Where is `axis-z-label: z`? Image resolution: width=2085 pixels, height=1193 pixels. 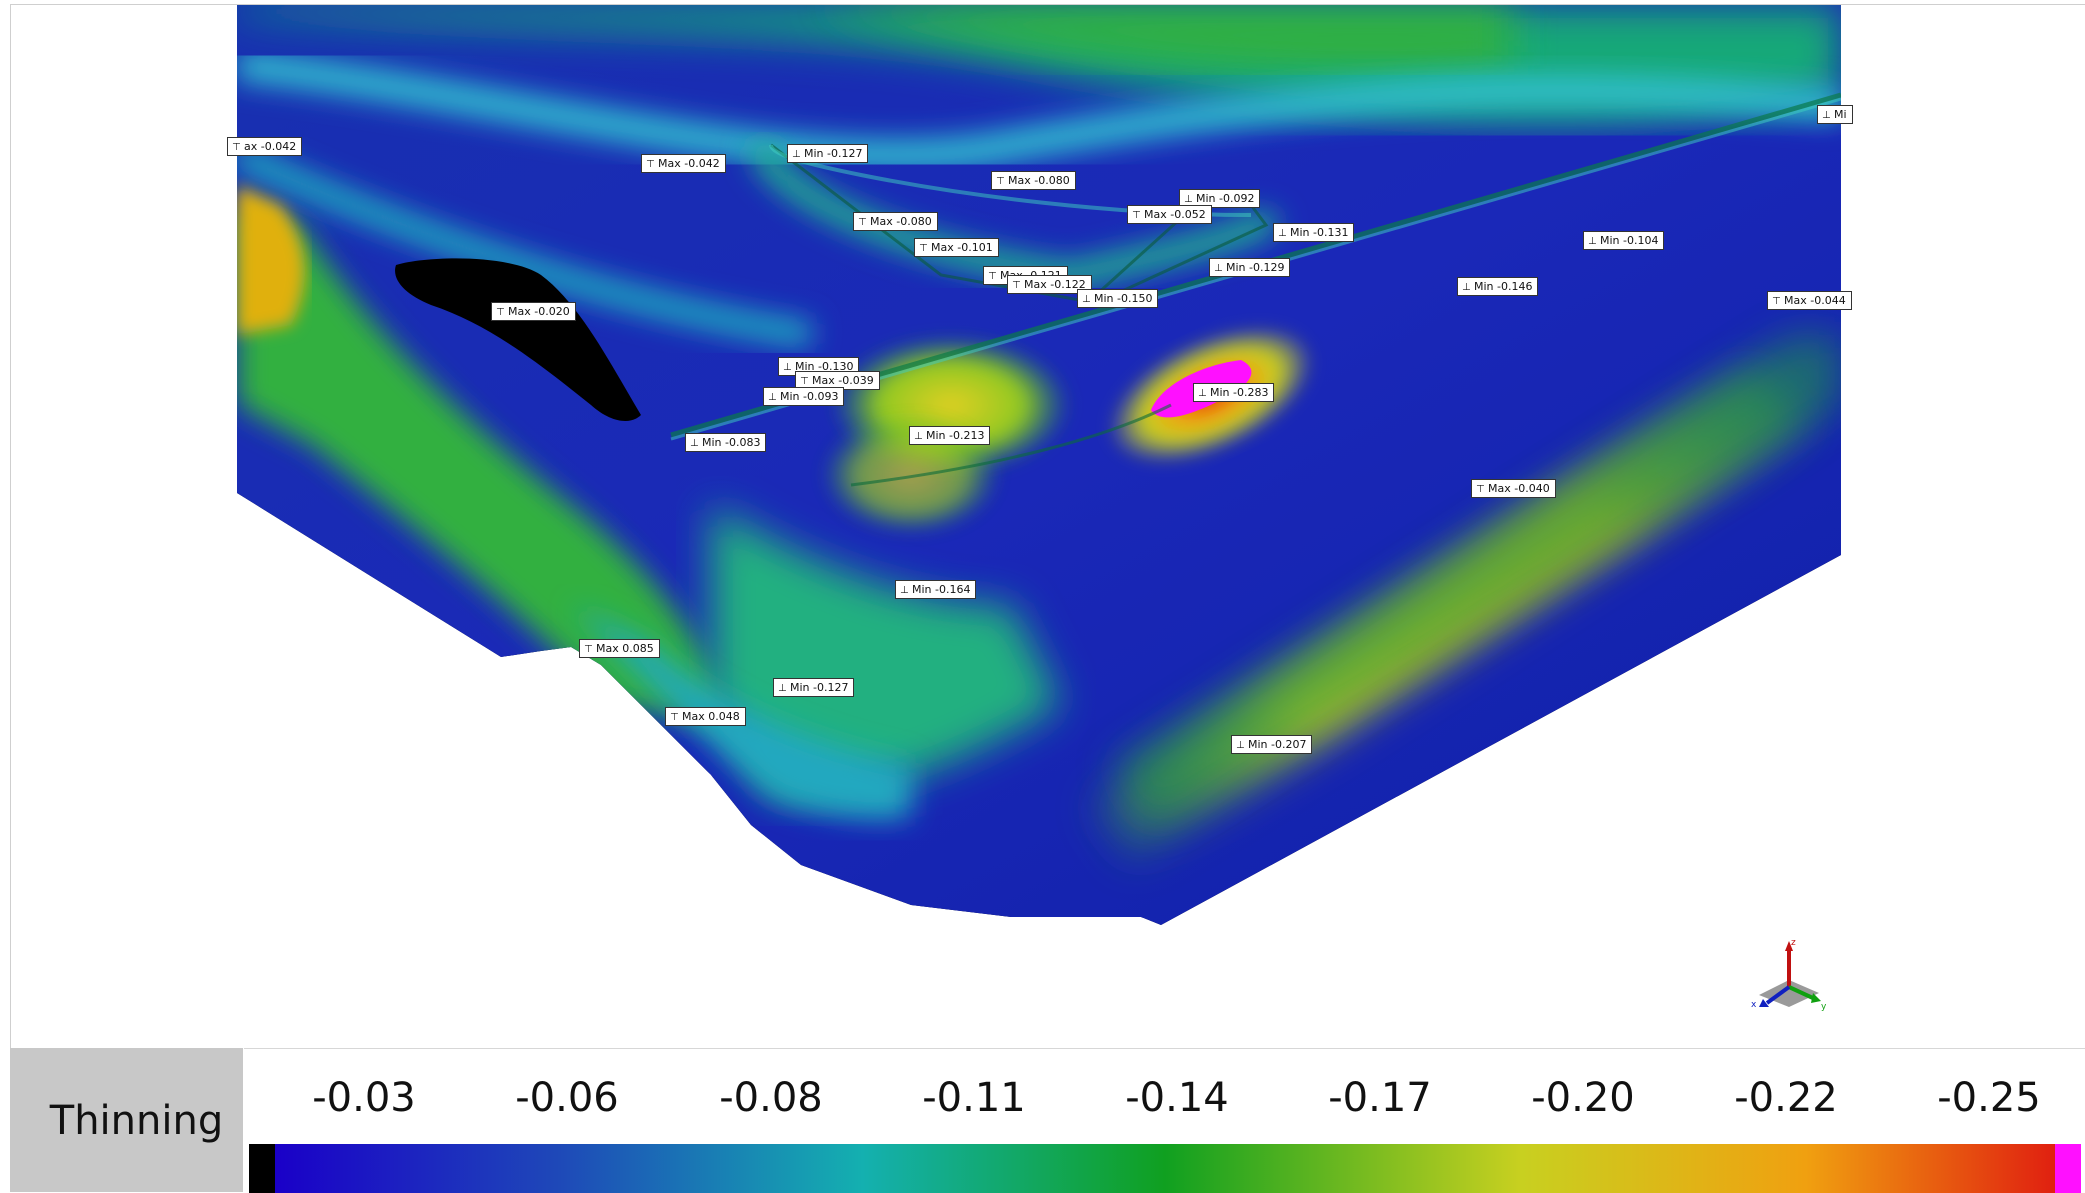
axis-z-label: z is located at coordinates (1793, 943).